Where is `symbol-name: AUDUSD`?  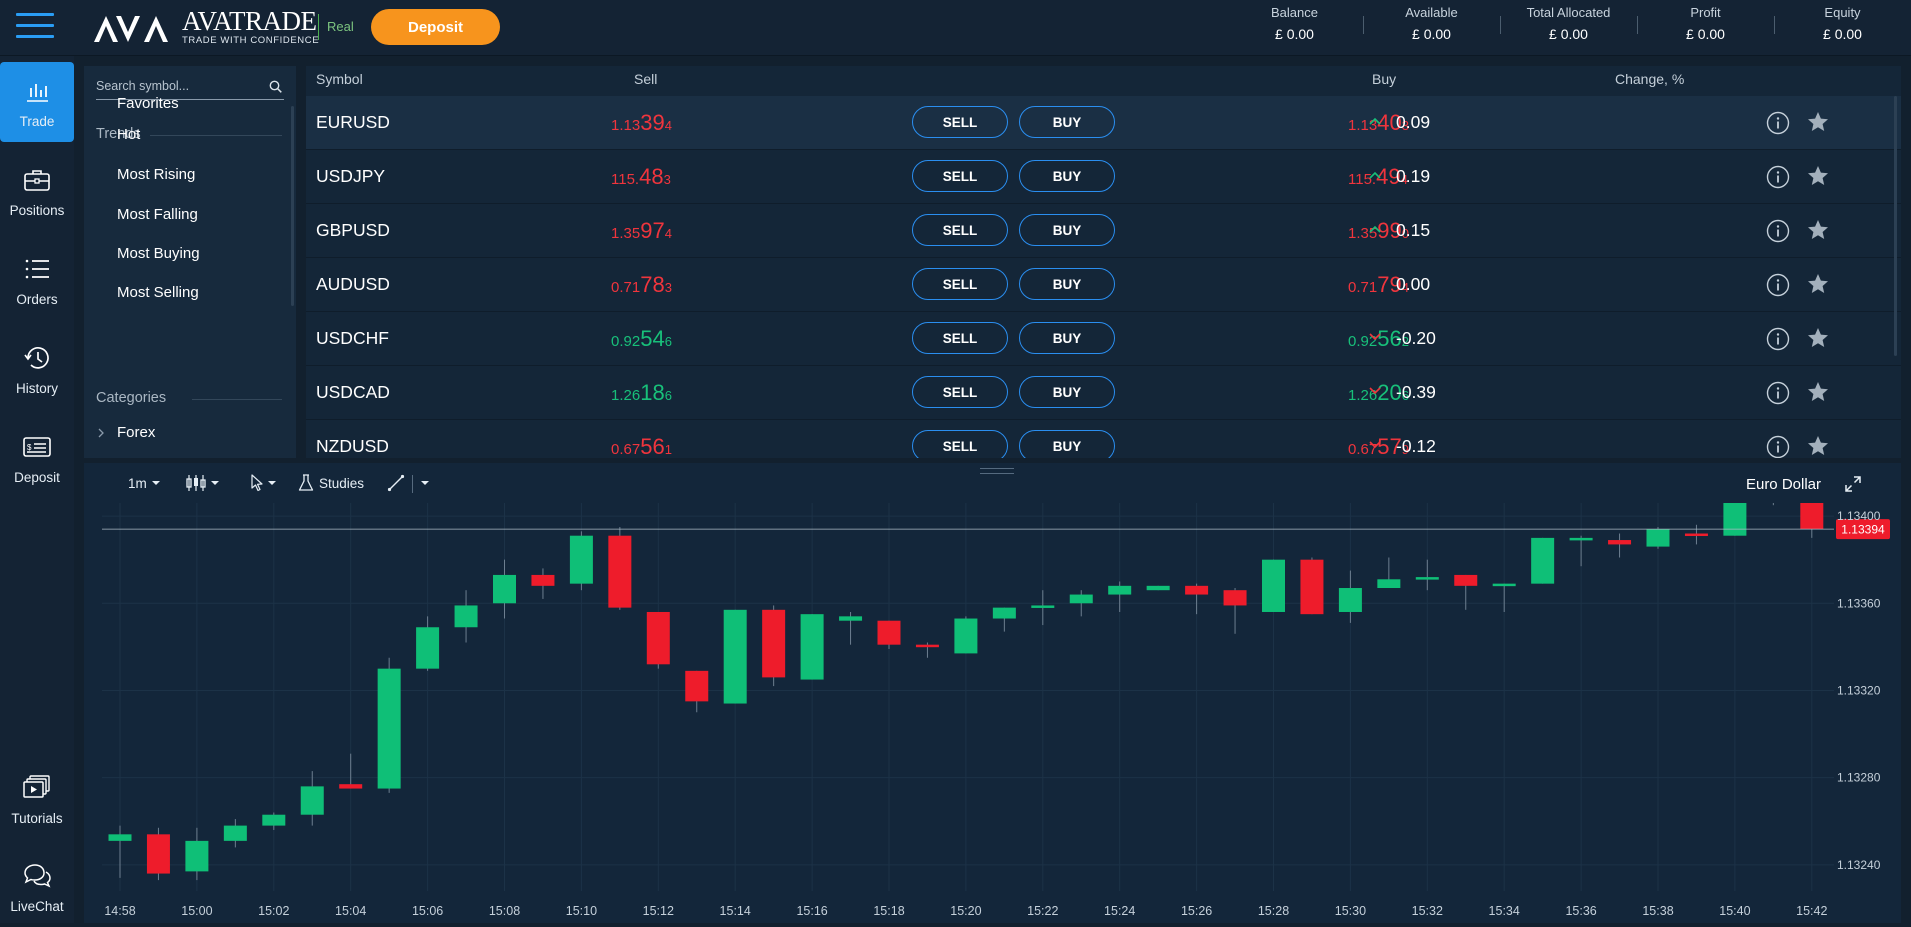 symbol-name: AUDUSD is located at coordinates (353, 284).